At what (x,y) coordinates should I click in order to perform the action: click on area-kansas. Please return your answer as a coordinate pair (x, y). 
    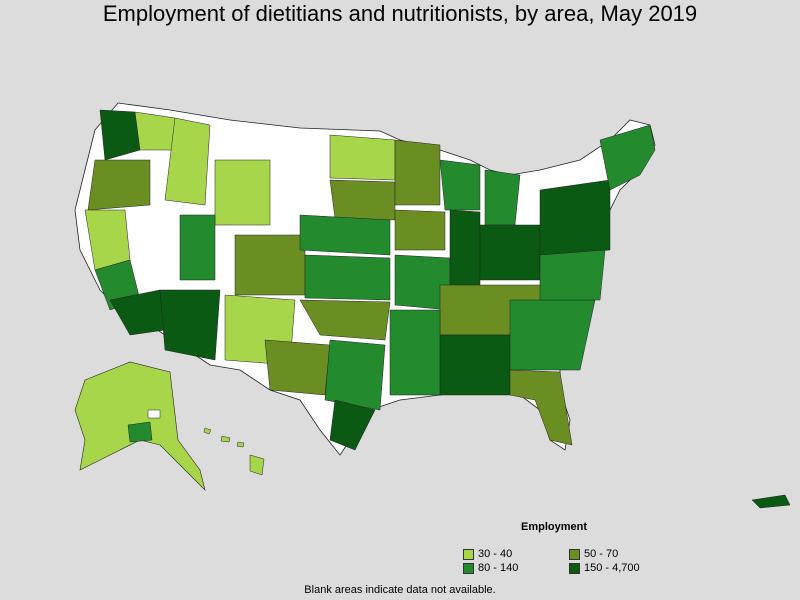
    Looking at the image, I should click on (347, 277).